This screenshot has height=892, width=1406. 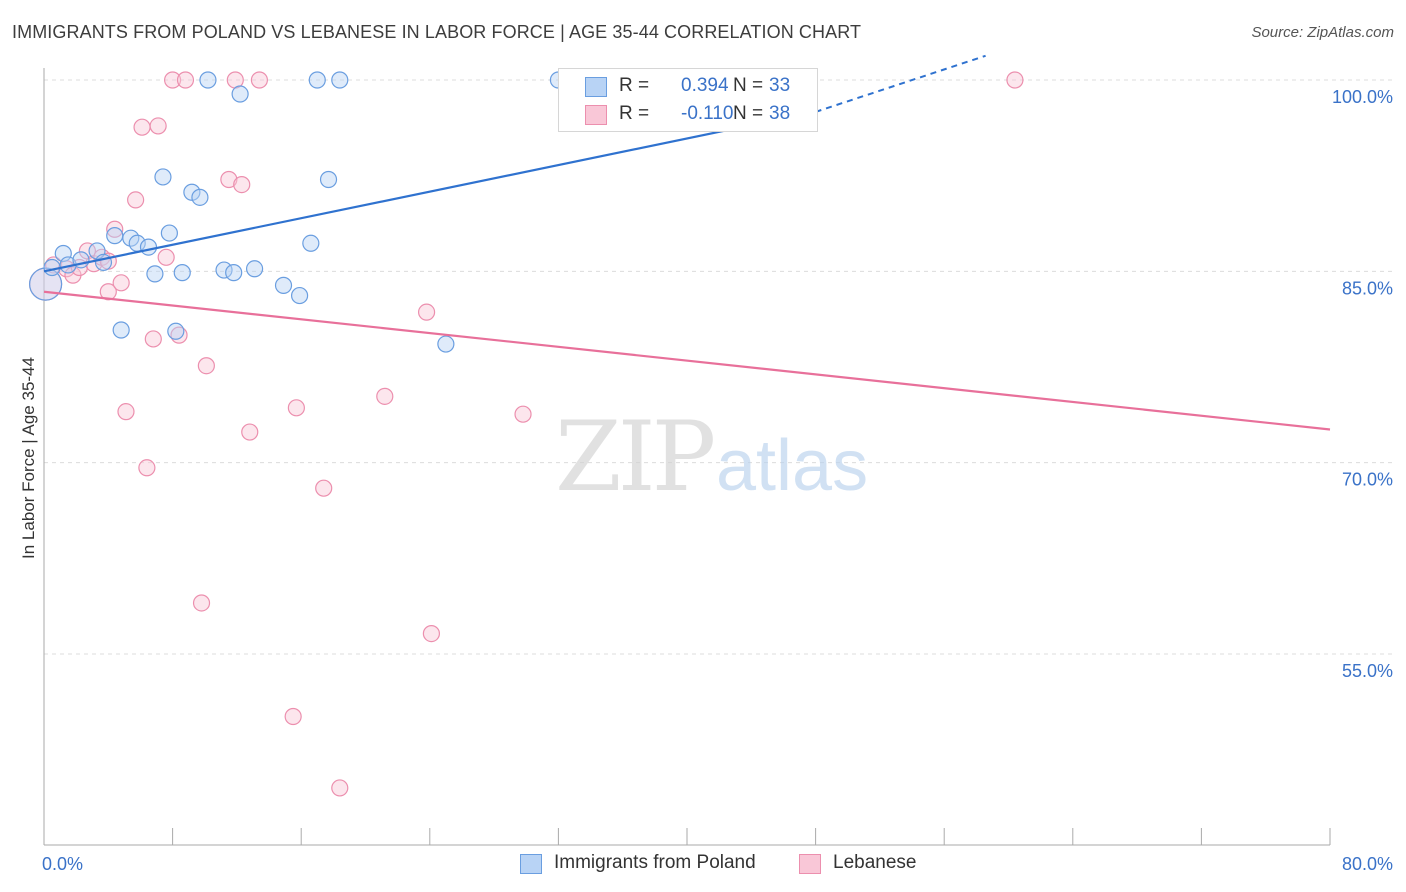 I want to click on series-swatch-lebanese, so click(x=810, y=864).